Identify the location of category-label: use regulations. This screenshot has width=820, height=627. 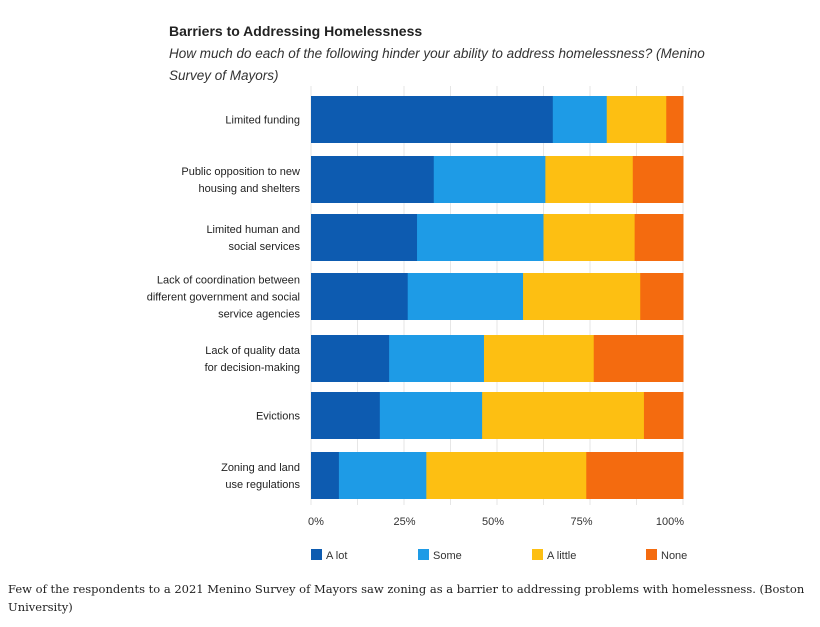
(262, 485).